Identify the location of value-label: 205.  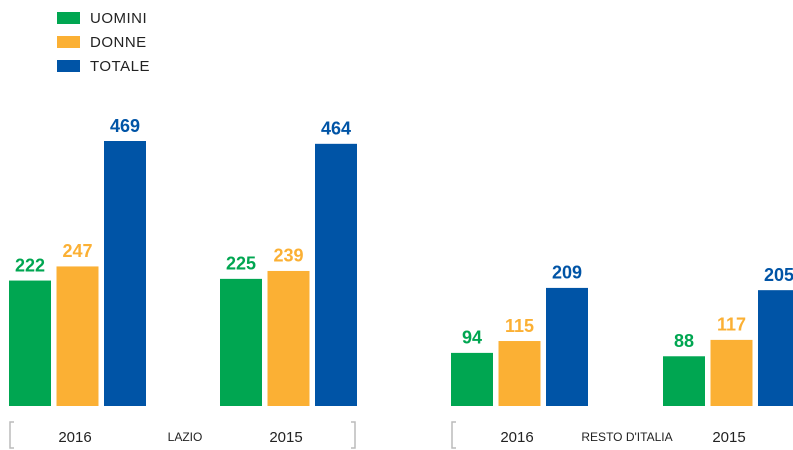
(778, 275).